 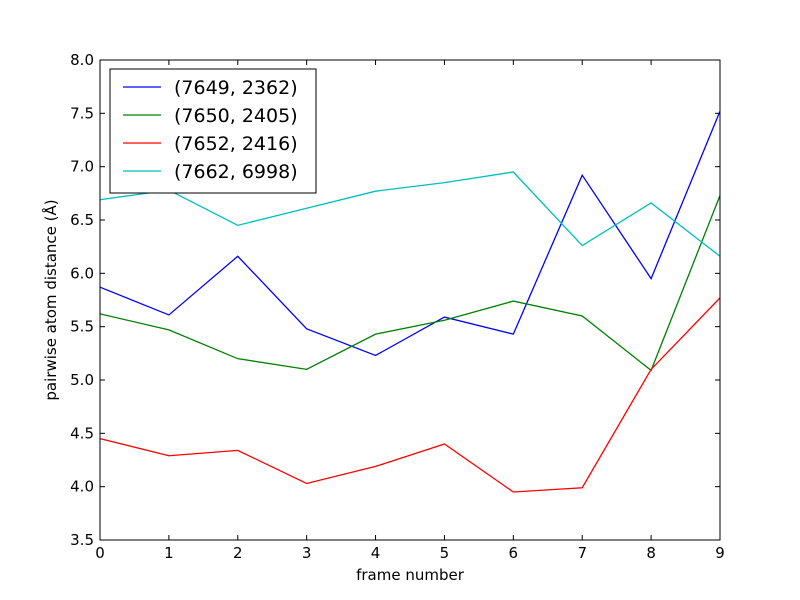 I want to click on x-tick-label: 3, so click(x=307, y=553).